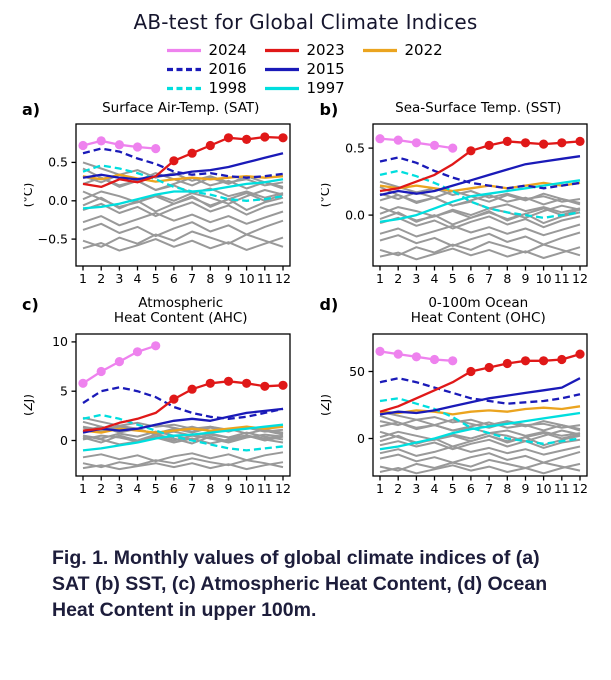 This screenshot has height=680, width=611. What do you see at coordinates (281, 50) in the screenshot?
I see `legend-line-2023-icon` at bounding box center [281, 50].